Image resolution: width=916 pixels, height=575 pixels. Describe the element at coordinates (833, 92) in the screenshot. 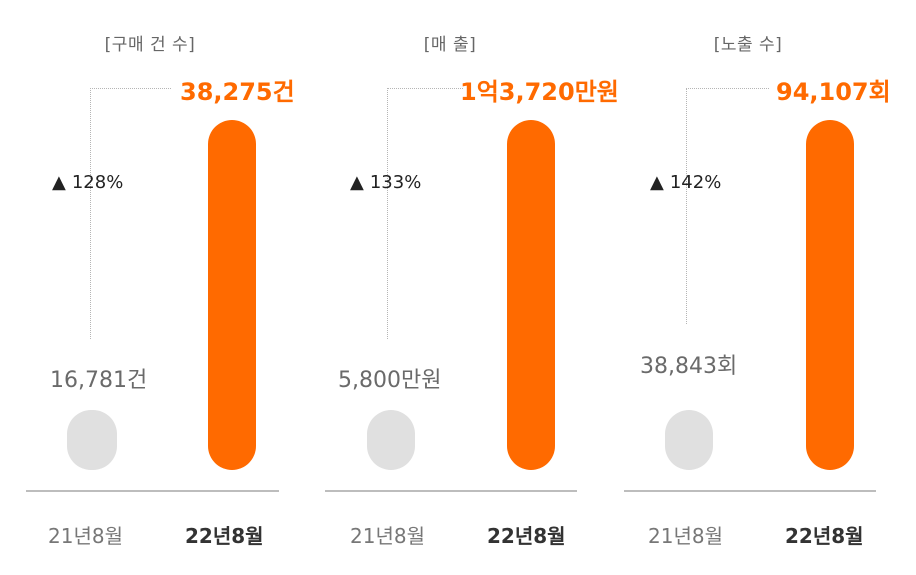

I see `current-value-label: 94,107회` at that location.